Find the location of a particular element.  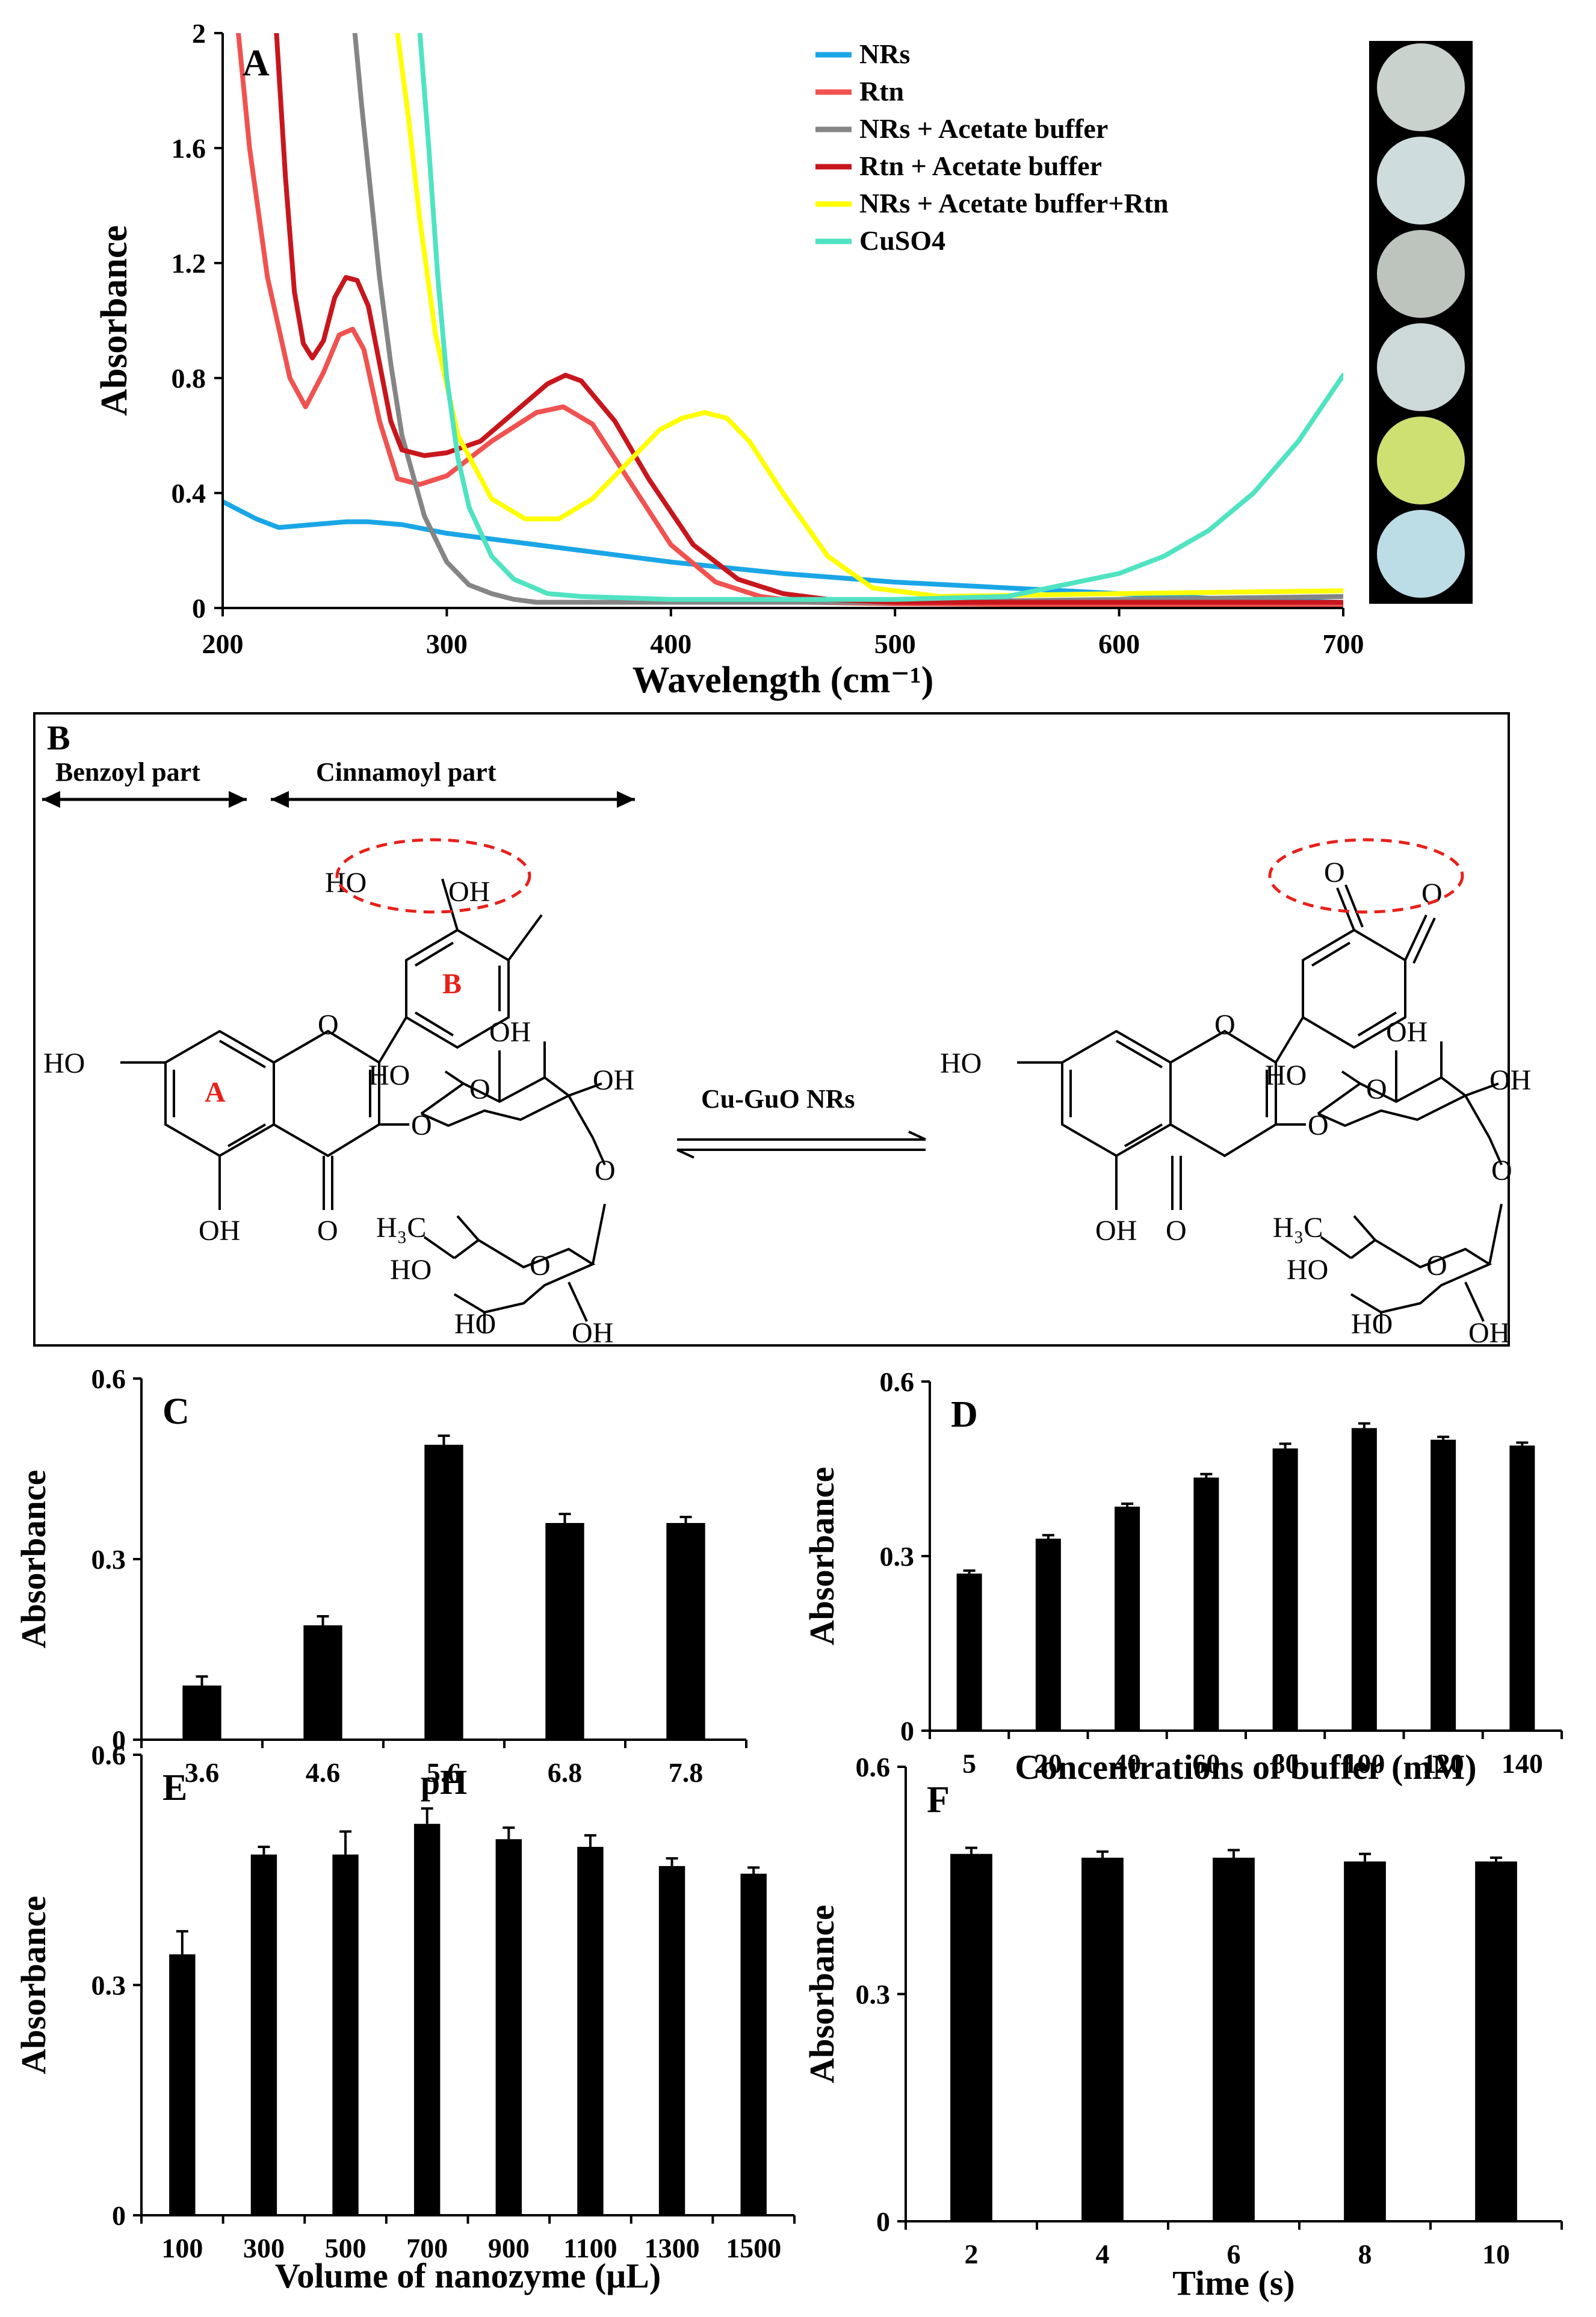

catalyst-label: Cu-GuO NRs is located at coordinates (778, 1099).